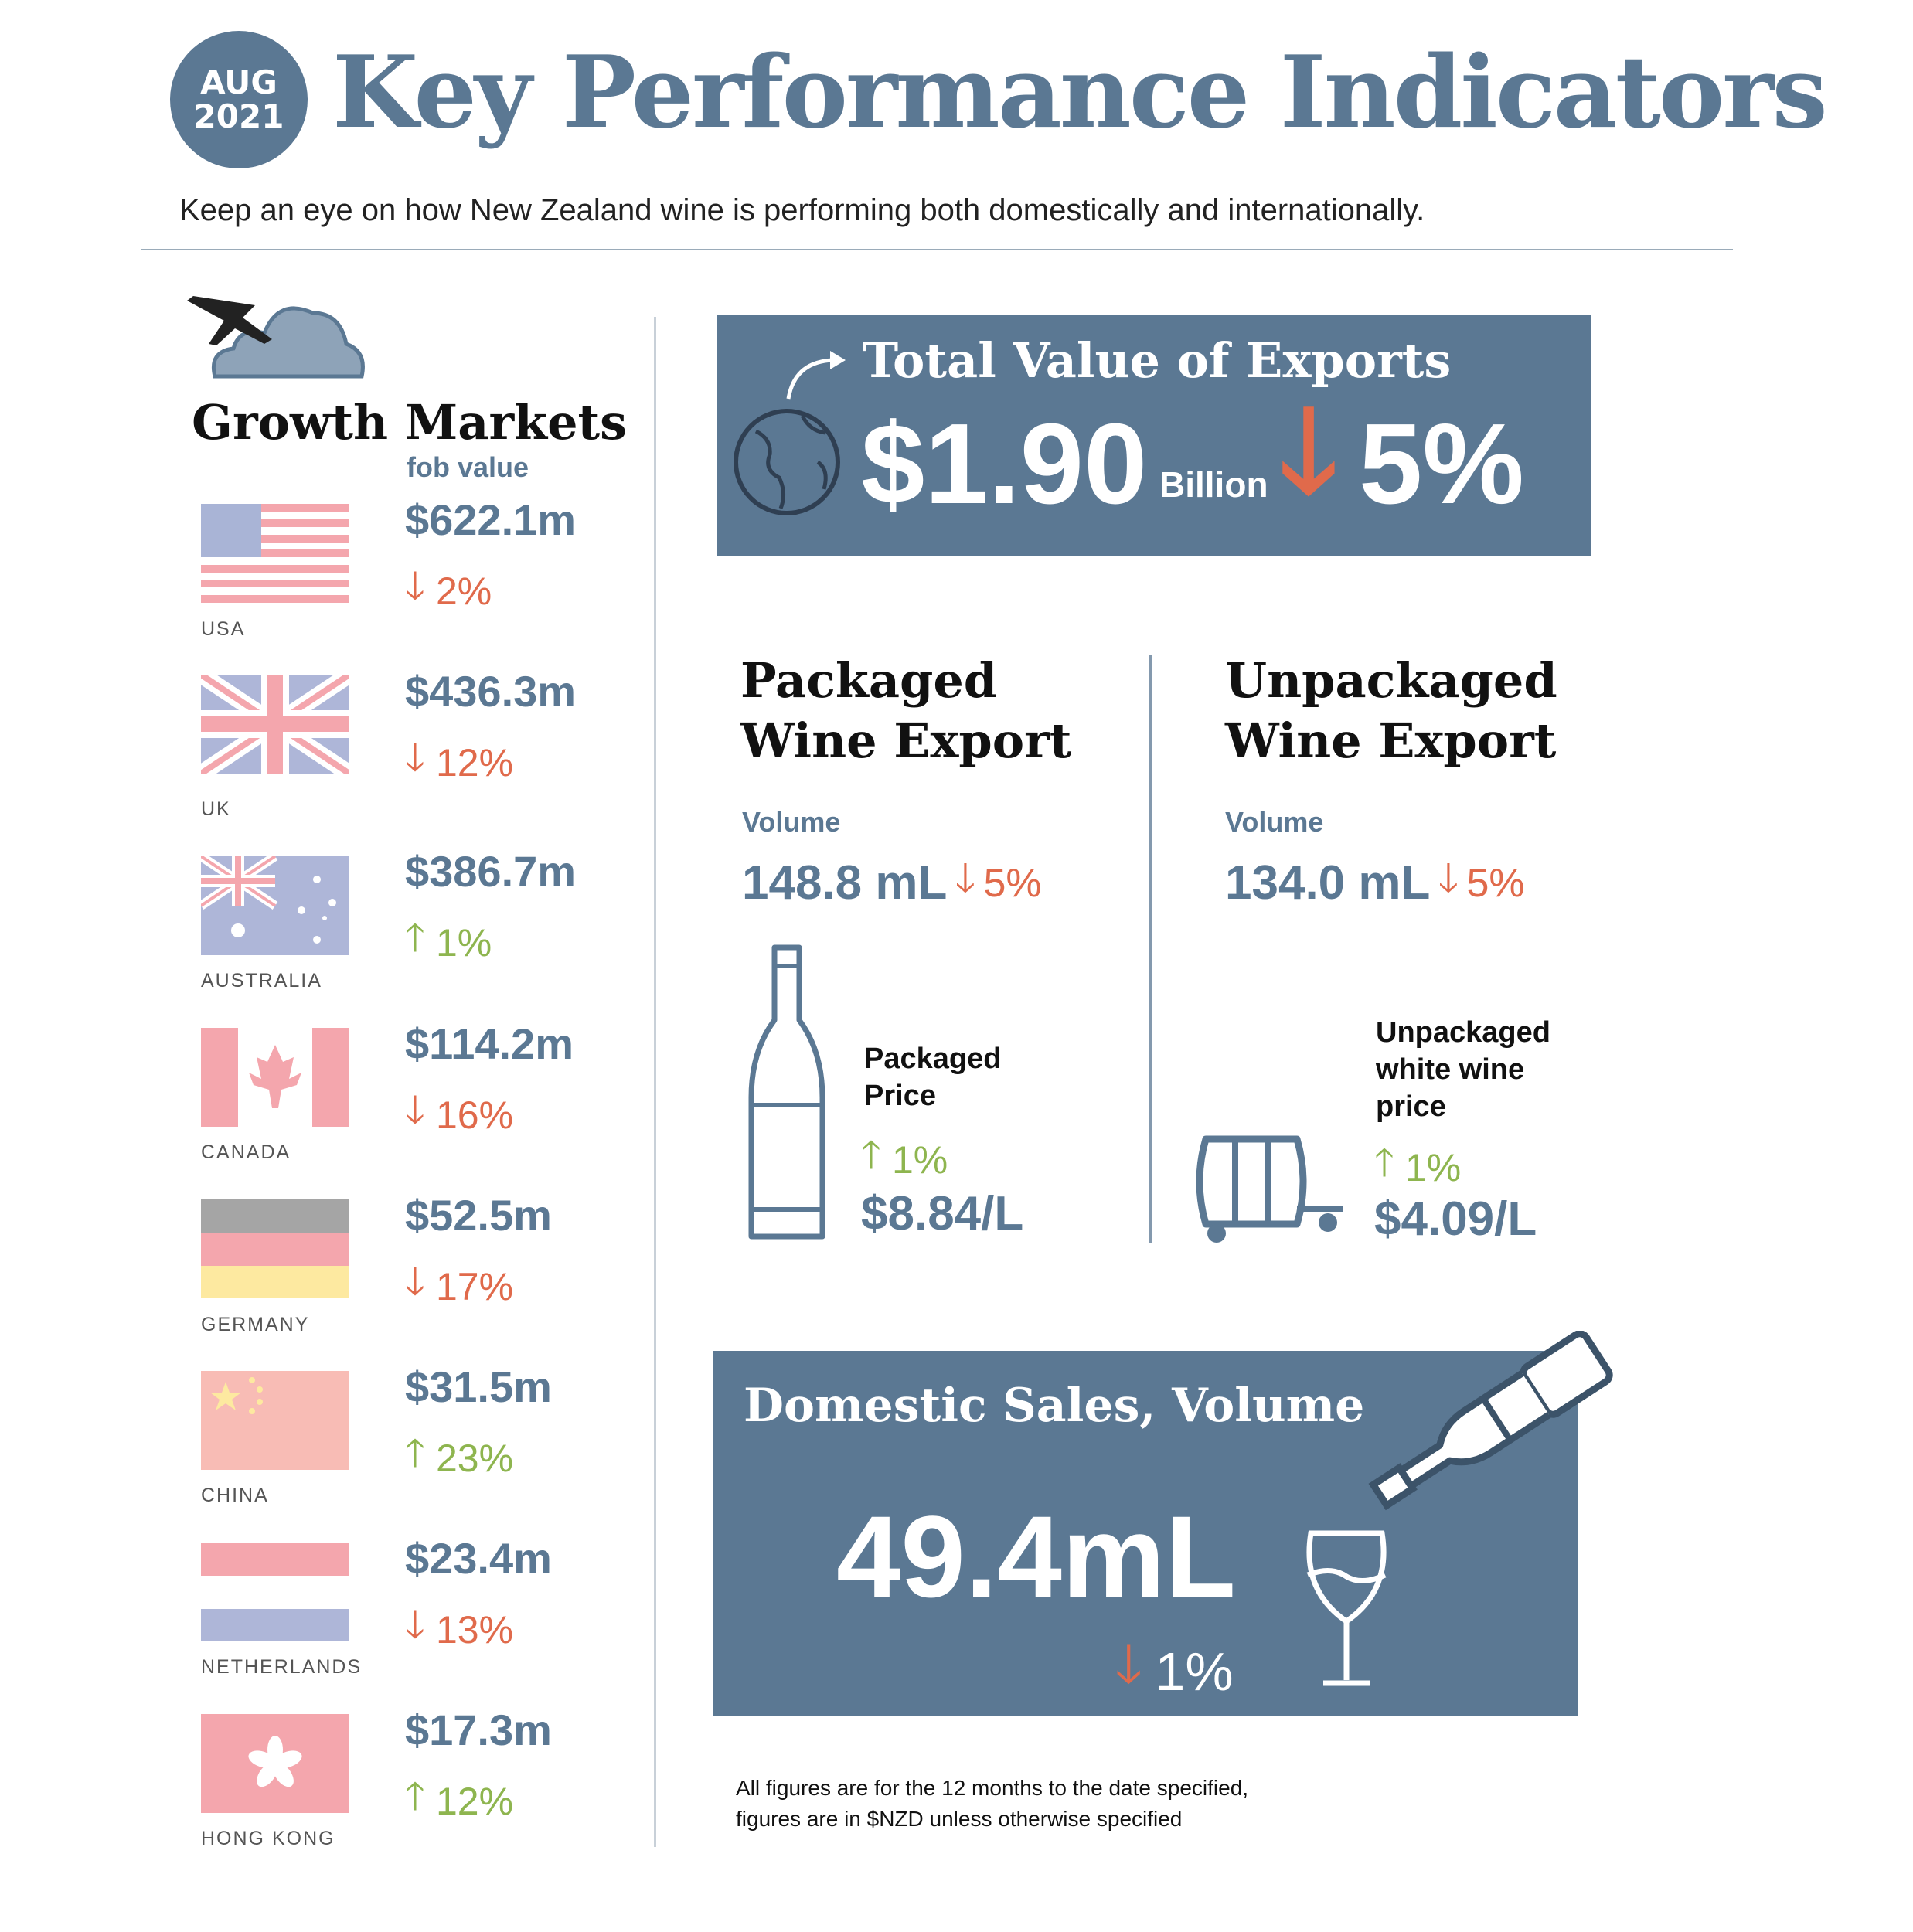 This screenshot has width=1913, height=1932. What do you see at coordinates (489, 1043) in the screenshot?
I see `canada-value: $114.2m` at bounding box center [489, 1043].